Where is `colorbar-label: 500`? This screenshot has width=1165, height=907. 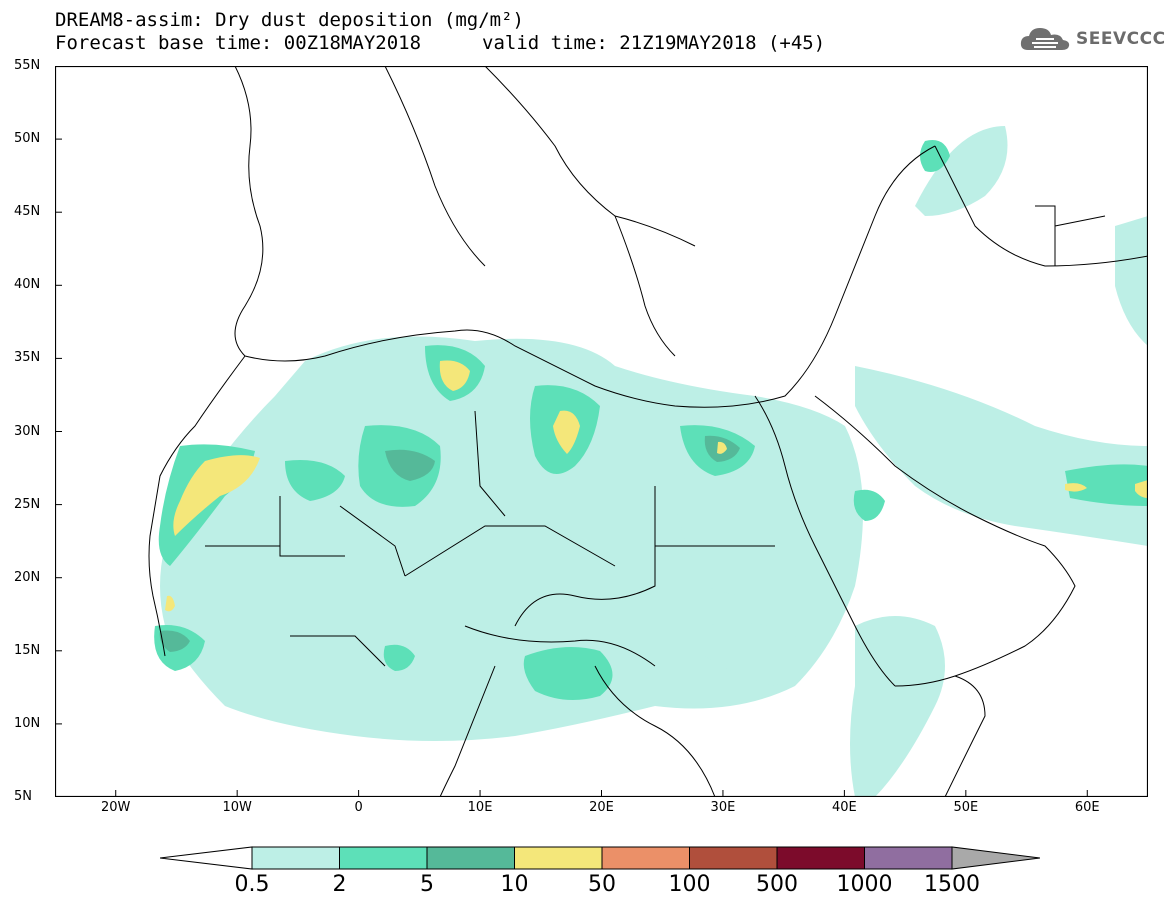
colorbar-label: 500 is located at coordinates (777, 884).